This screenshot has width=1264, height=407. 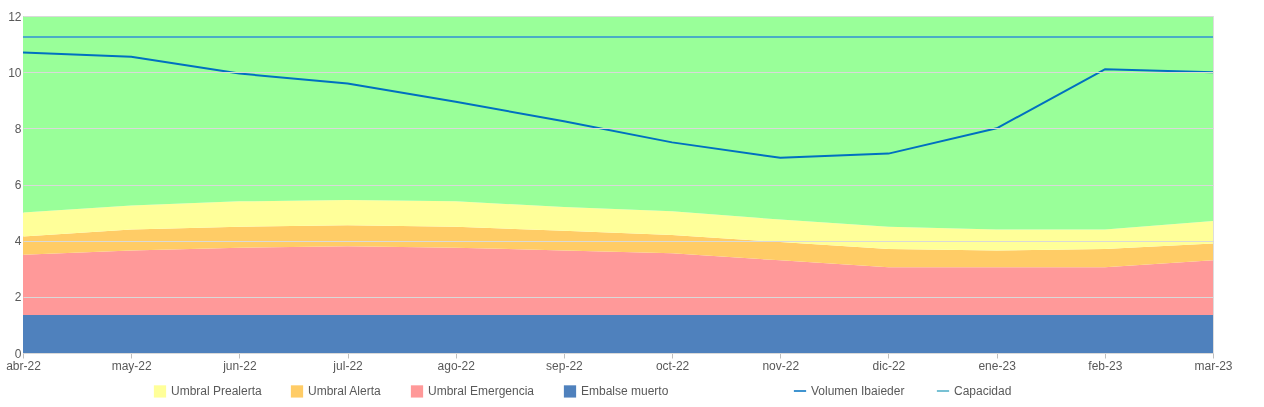 What do you see at coordinates (348, 365) in the screenshot?
I see `x-tick-label: jul-22` at bounding box center [348, 365].